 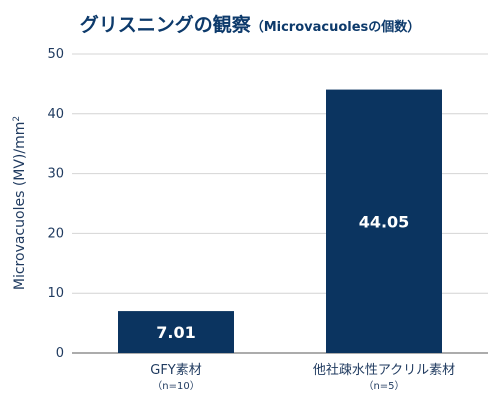 I want to click on bar, so click(x=176, y=332).